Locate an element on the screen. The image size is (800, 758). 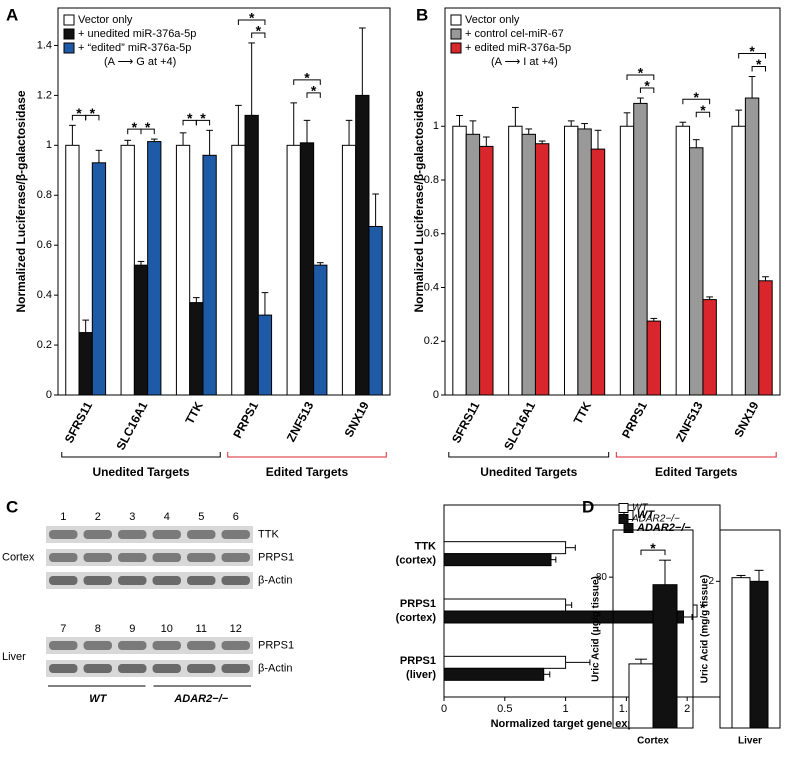
y-axis-label: Normalized Luciferase/β-galactosidase is located at coordinates (21, 201).